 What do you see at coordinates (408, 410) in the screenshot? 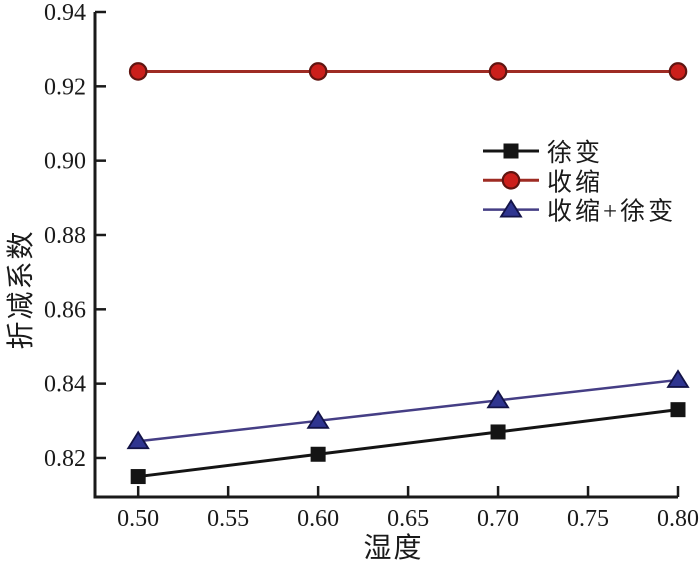
I see `series-line-triangle` at bounding box center [408, 410].